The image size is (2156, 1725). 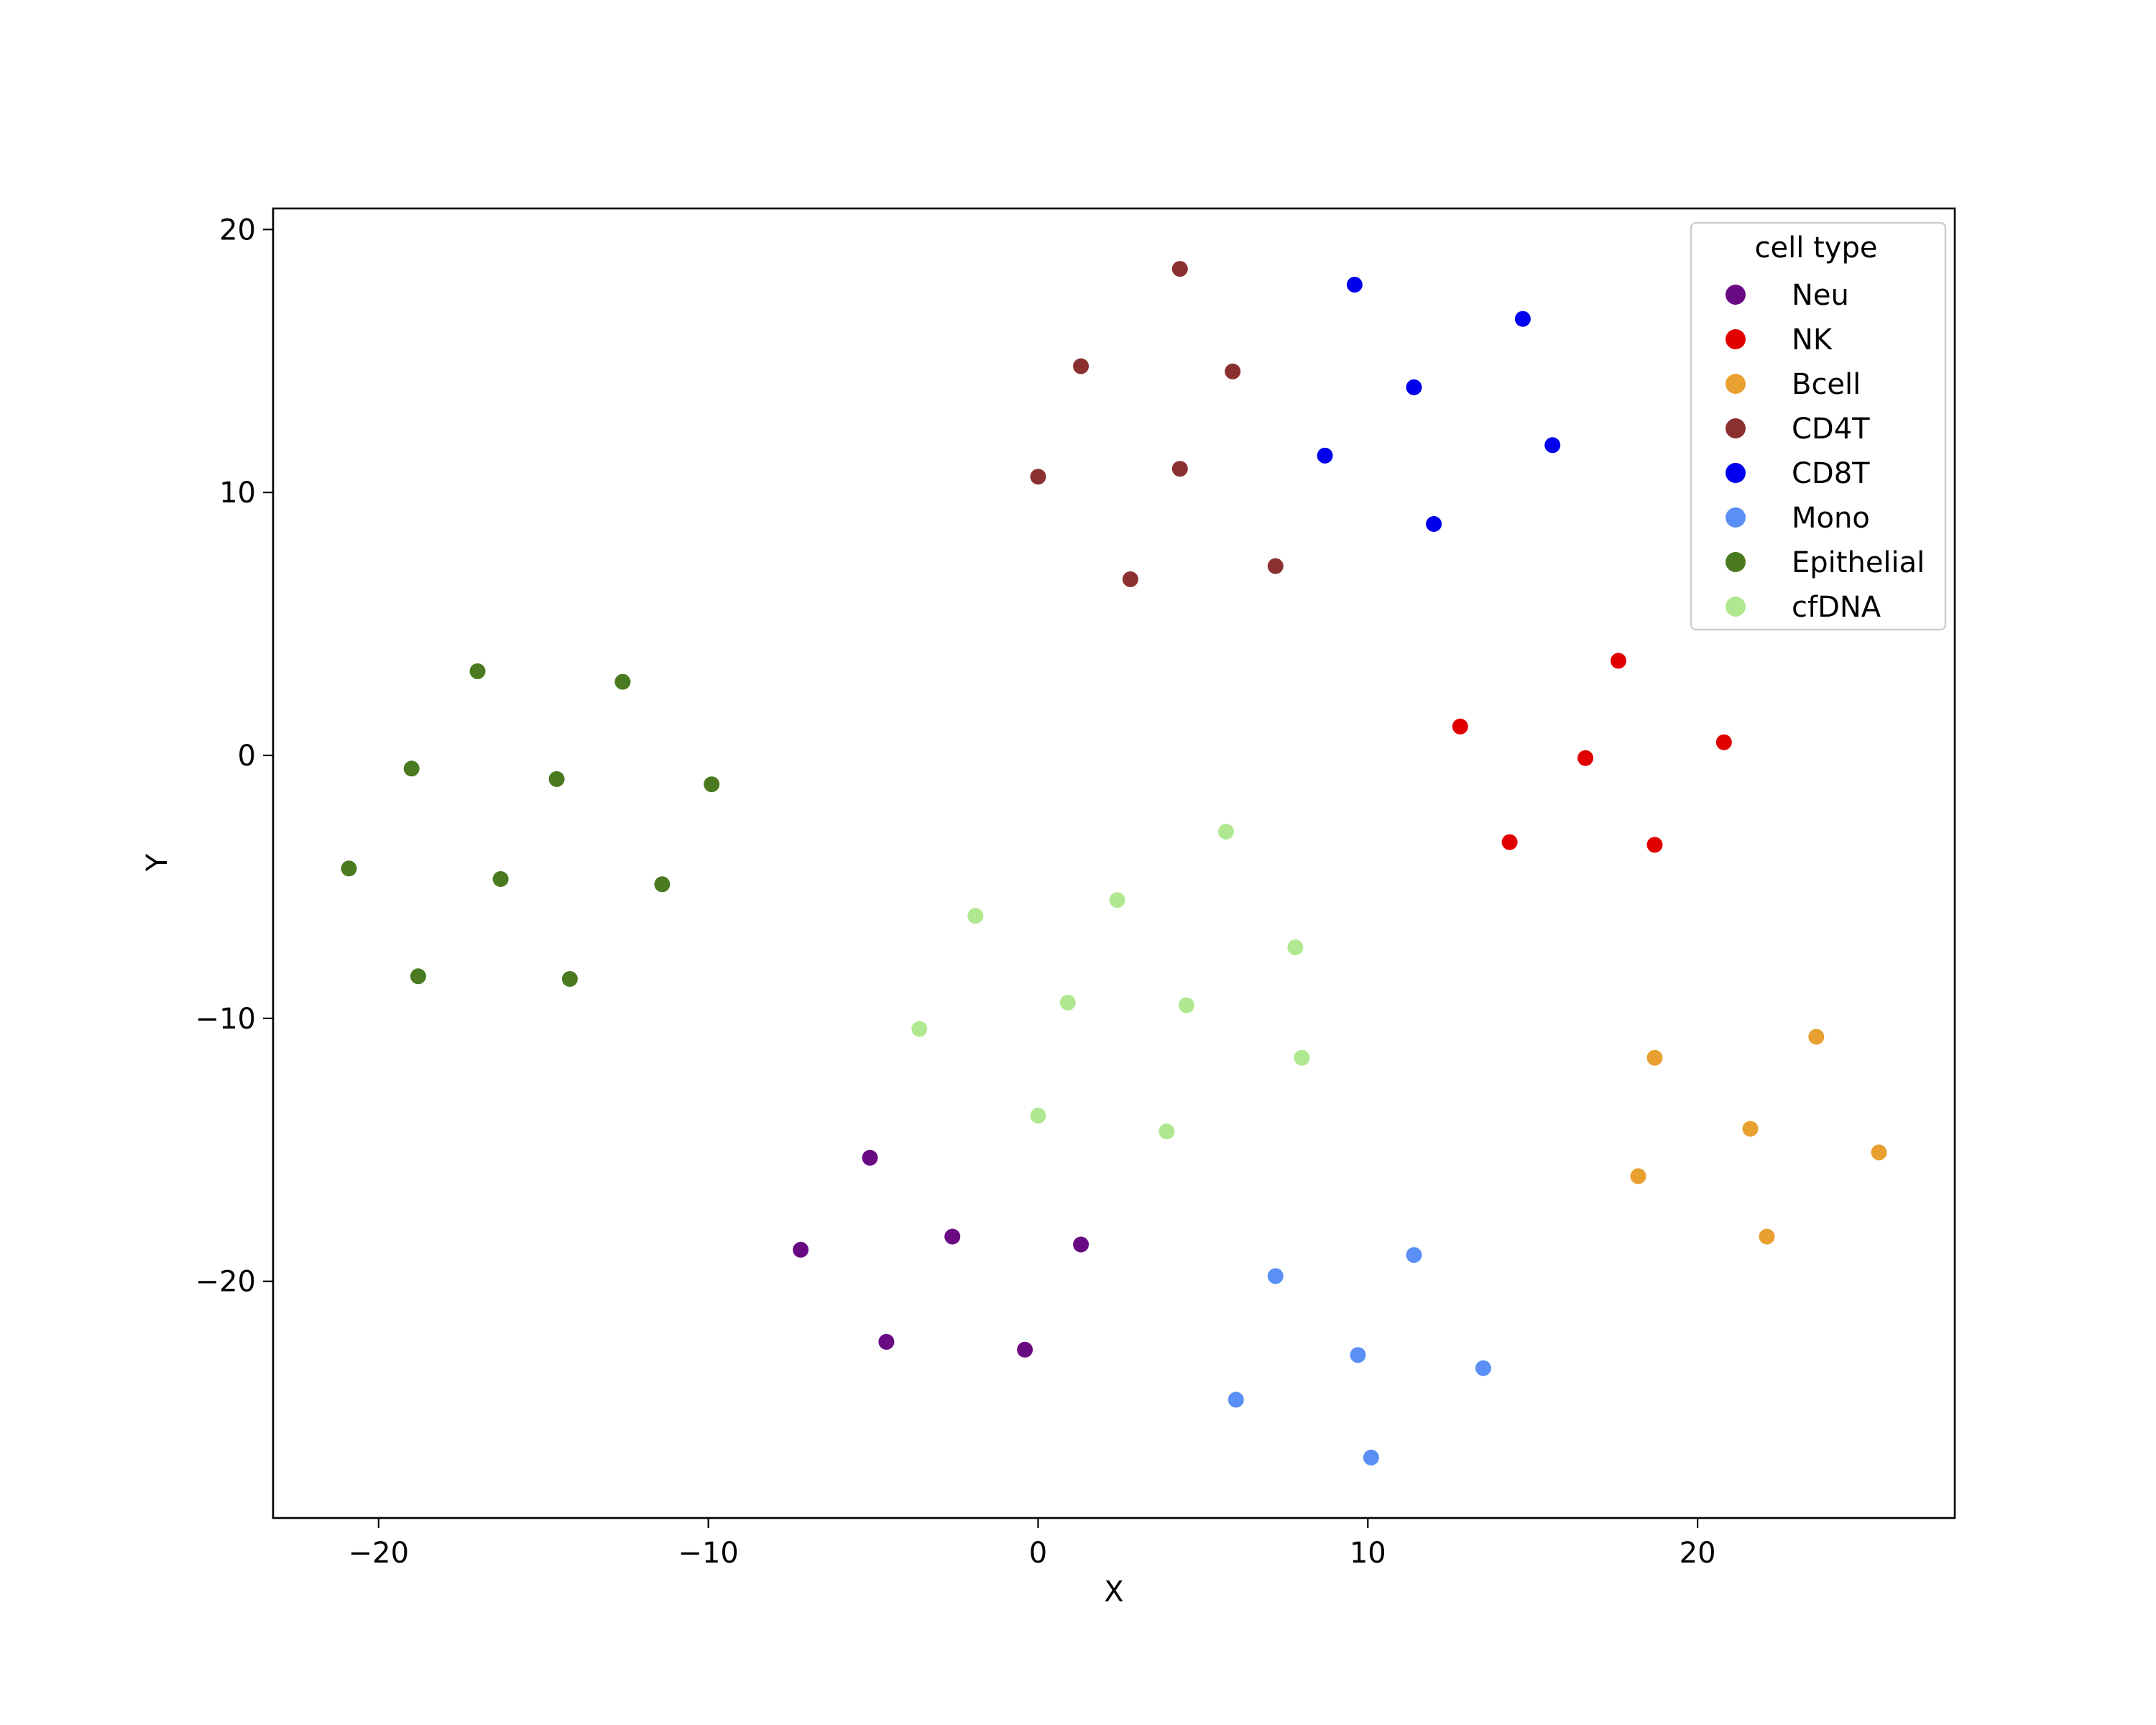 What do you see at coordinates (1736, 607) in the screenshot?
I see `legend-marker-cfdna` at bounding box center [1736, 607].